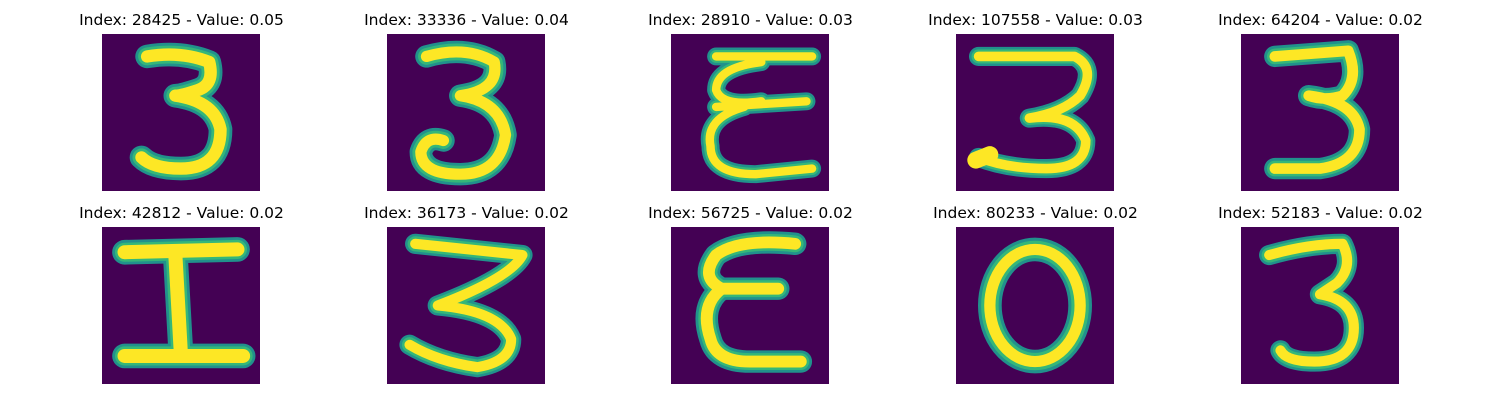  I want to click on panel-title: Index: 56725 - Value: 0.02, so click(750, 213).